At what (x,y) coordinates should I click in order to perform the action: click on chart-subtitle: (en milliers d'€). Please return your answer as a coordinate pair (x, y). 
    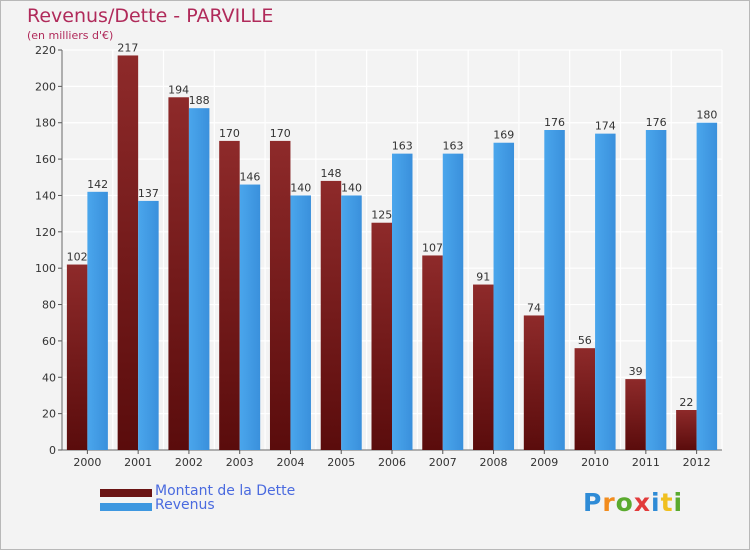
    Looking at the image, I should click on (70, 35).